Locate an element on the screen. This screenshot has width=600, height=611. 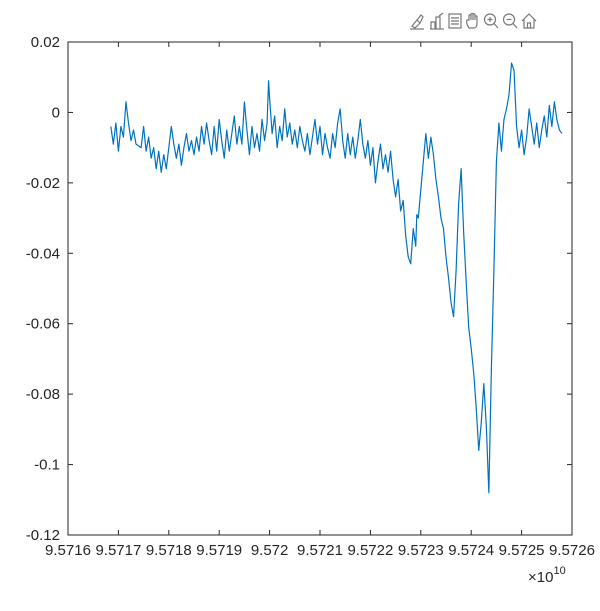
y-tick-labels: 0.02 0 -0.02 -0.04 -0.06 -0.08 -0.1 -0.12 is located at coordinates (43, 289).